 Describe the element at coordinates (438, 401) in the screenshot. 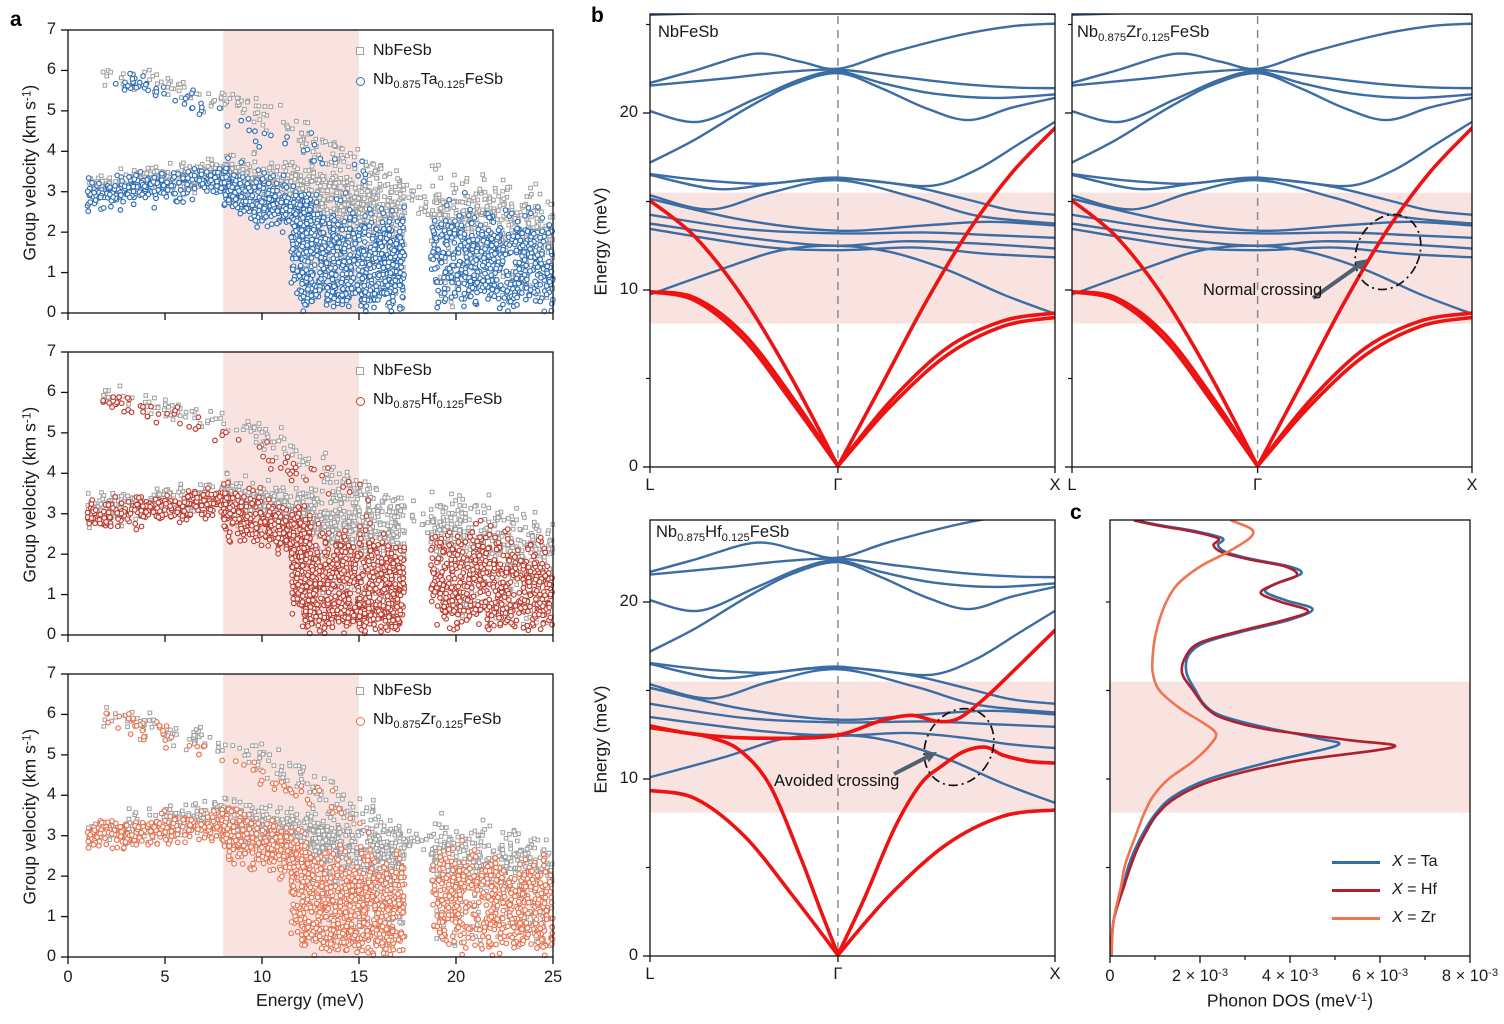

I see `a2-legend-doped-label: Nb0.875Hf0.125FeSb` at that location.